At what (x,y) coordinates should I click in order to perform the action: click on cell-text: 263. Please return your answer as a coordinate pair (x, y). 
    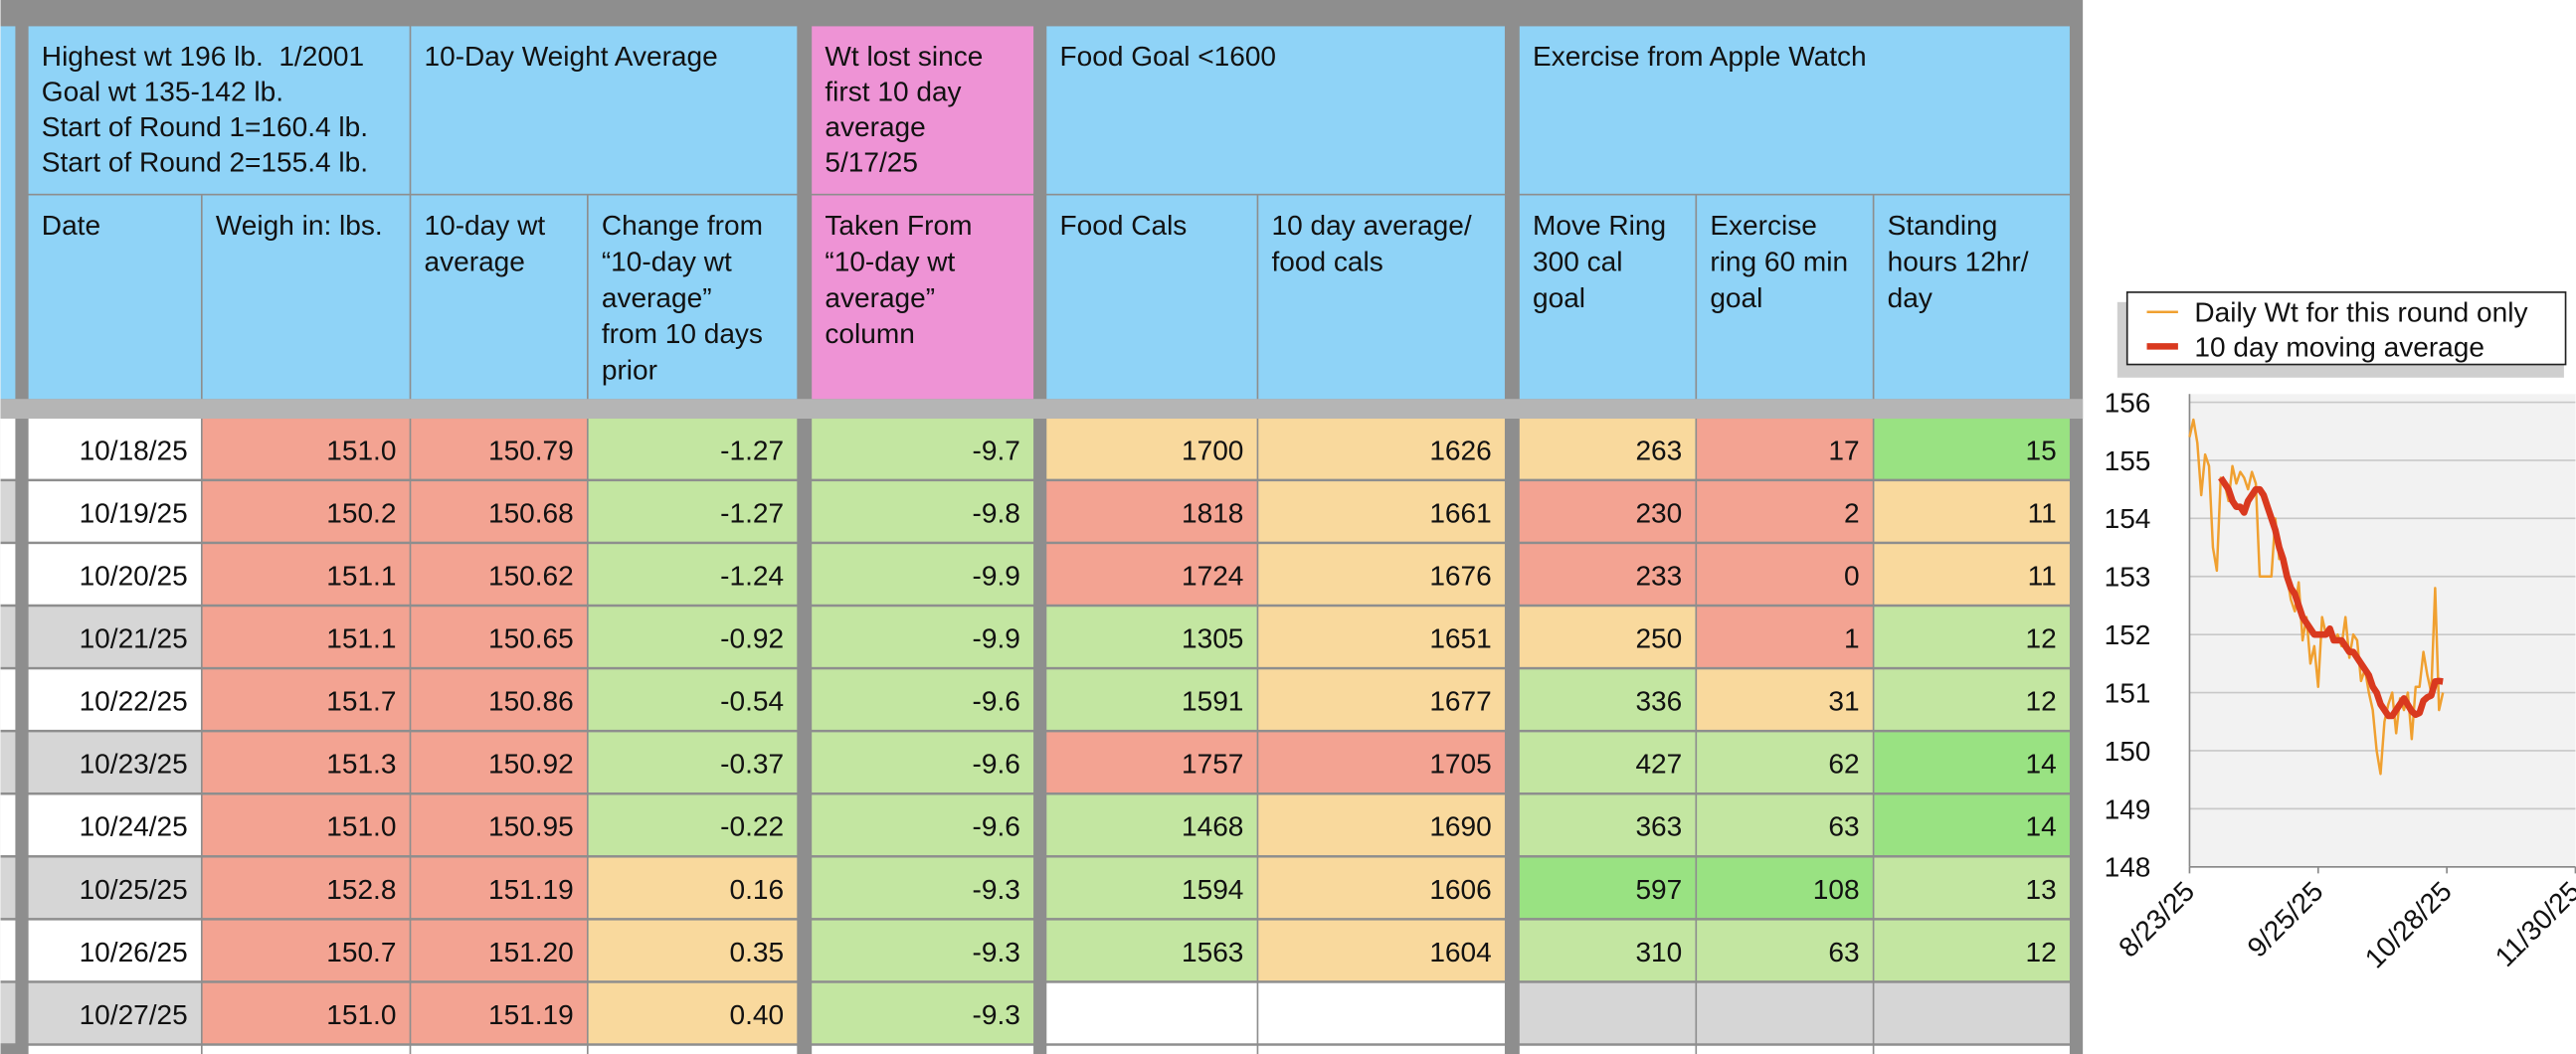
    Looking at the image, I should click on (1658, 450).